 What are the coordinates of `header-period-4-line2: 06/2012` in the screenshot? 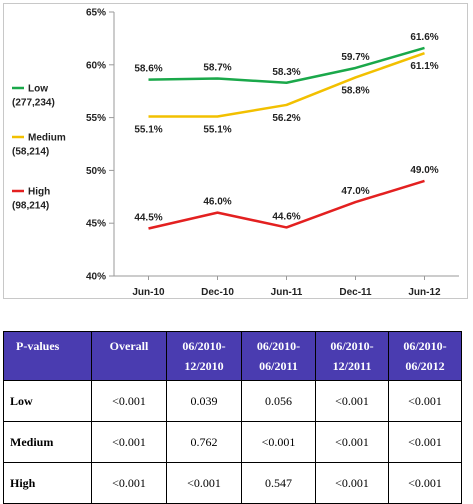 It's located at (425, 366).